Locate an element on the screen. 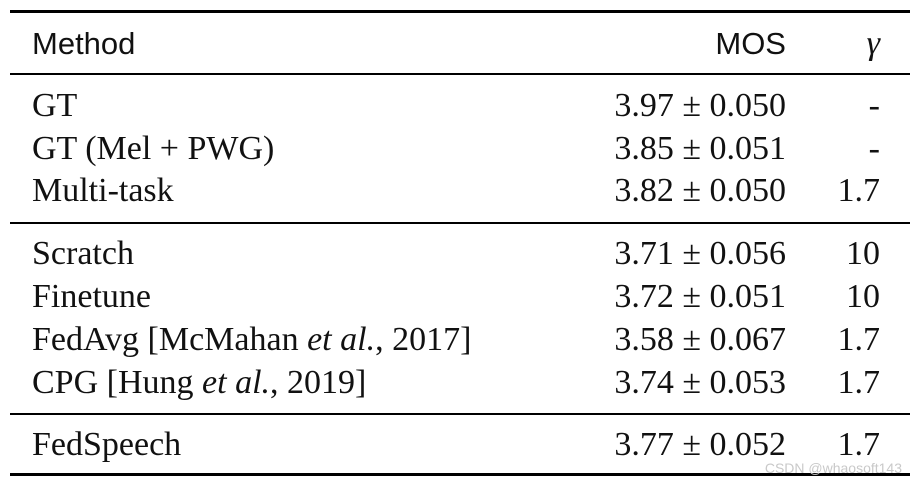  row-mos: 3.77 ± 0.052 is located at coordinates (700, 444).